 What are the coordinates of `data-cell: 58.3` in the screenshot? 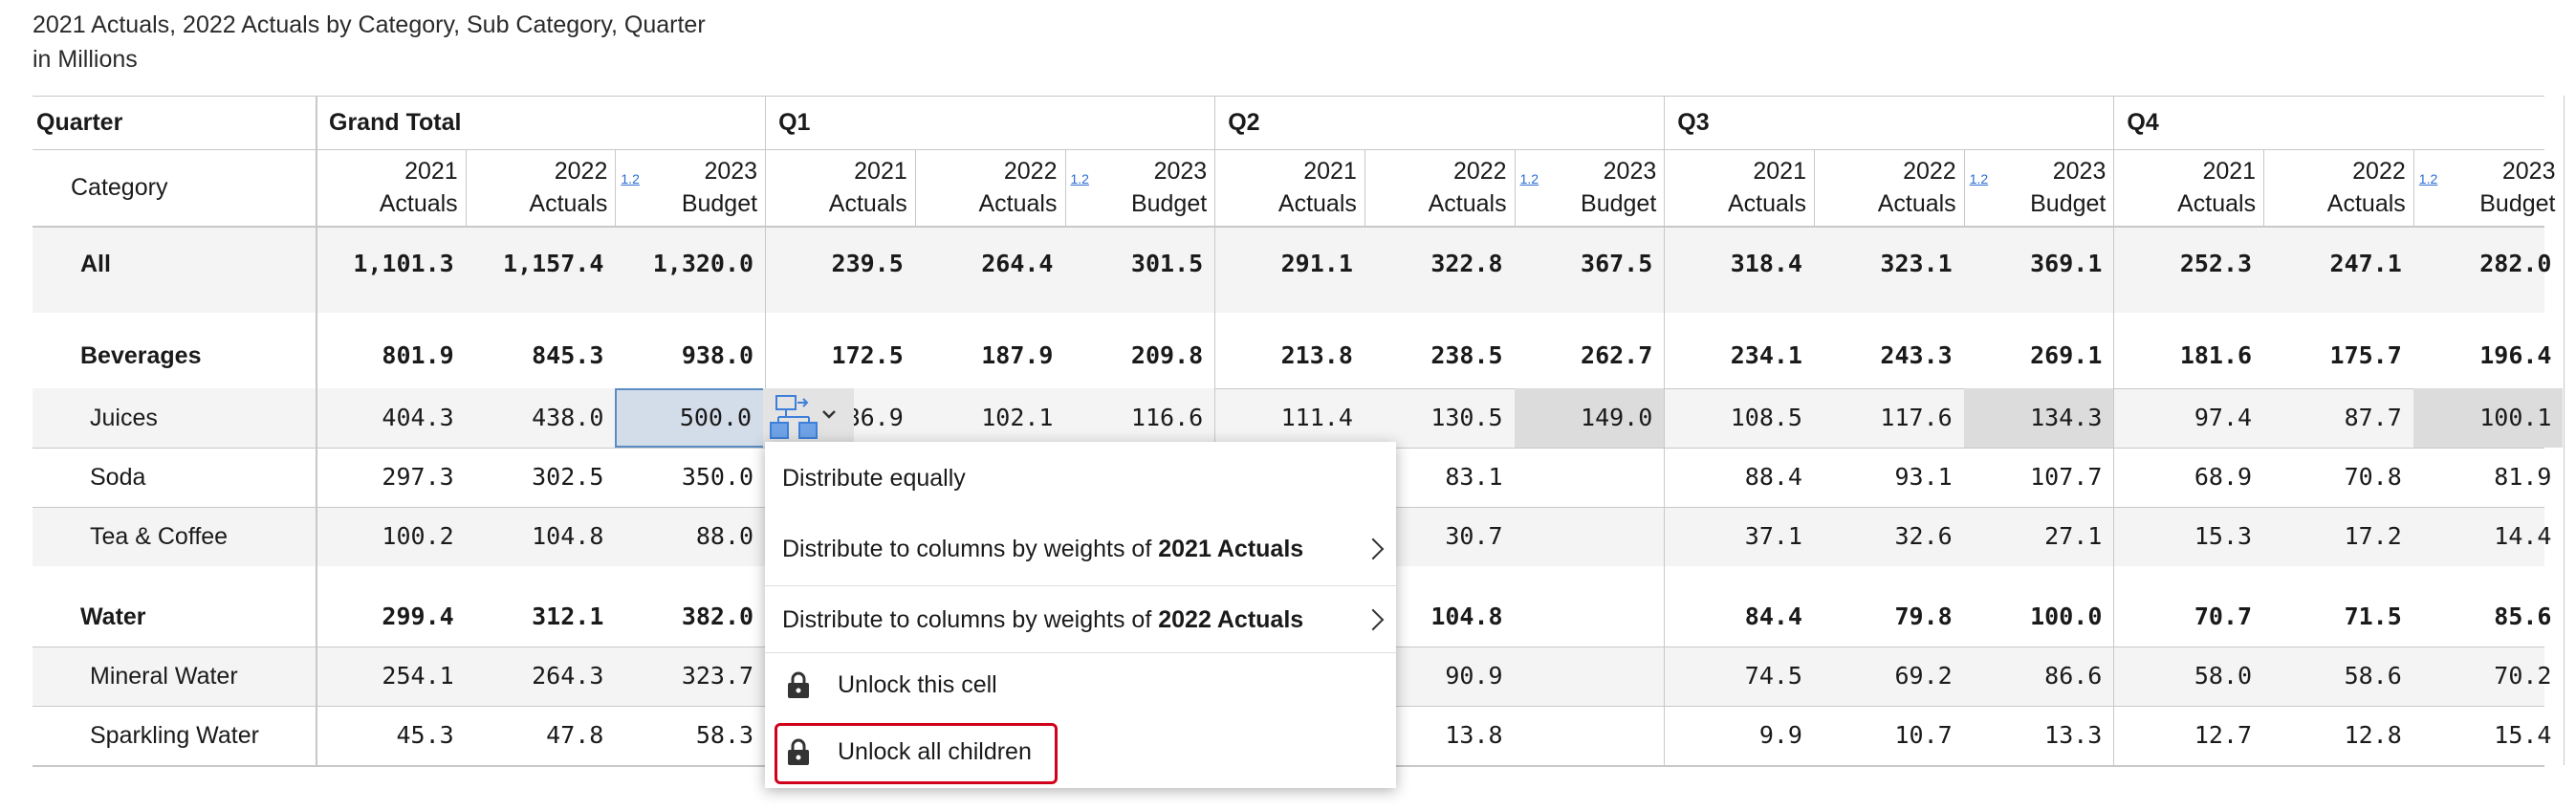 It's located at (724, 735).